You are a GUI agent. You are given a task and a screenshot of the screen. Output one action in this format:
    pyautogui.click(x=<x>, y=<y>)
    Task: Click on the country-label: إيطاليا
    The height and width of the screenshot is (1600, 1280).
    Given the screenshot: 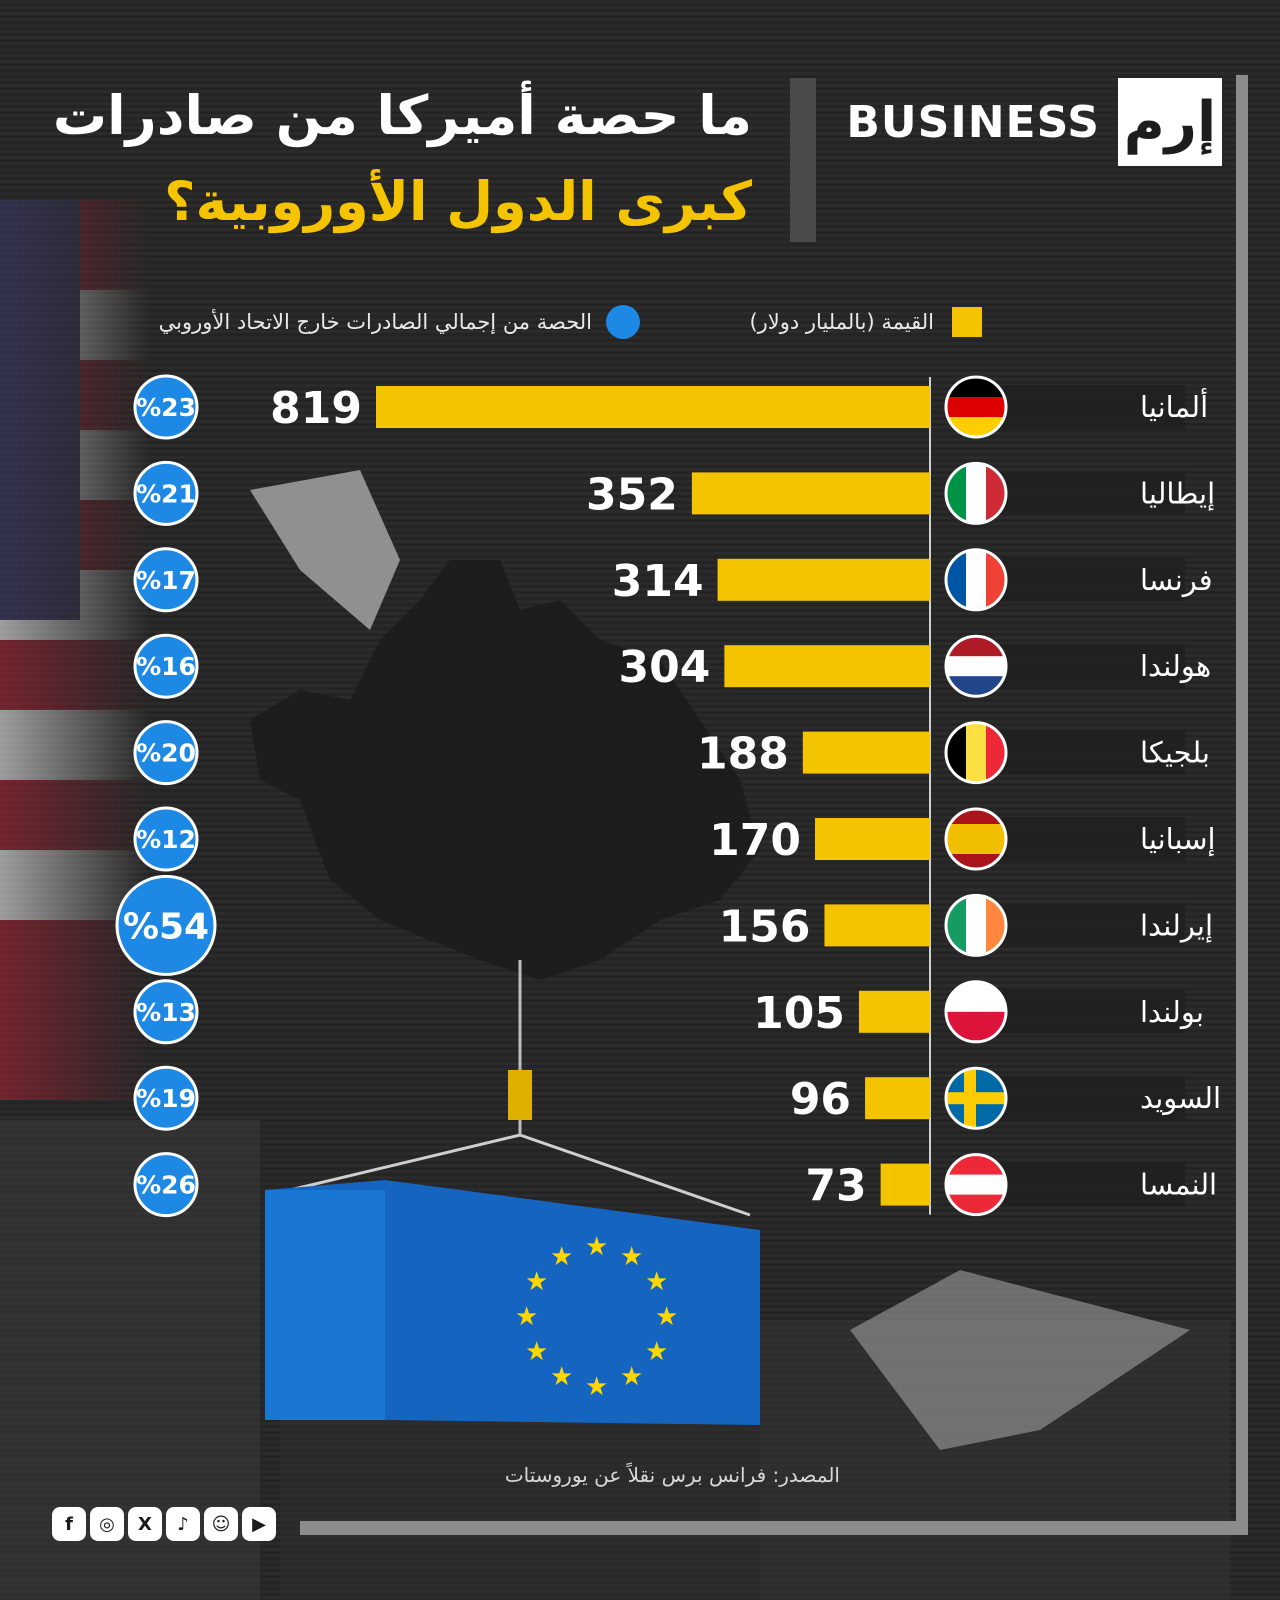 What is the action you would take?
    pyautogui.click(x=1177, y=493)
    